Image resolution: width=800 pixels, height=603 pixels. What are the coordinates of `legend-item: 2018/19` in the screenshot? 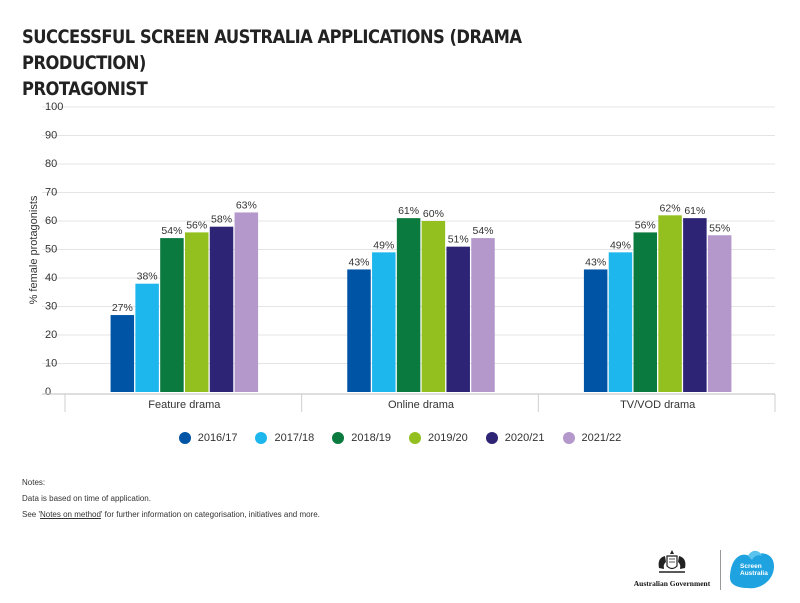 It's located at (361, 438).